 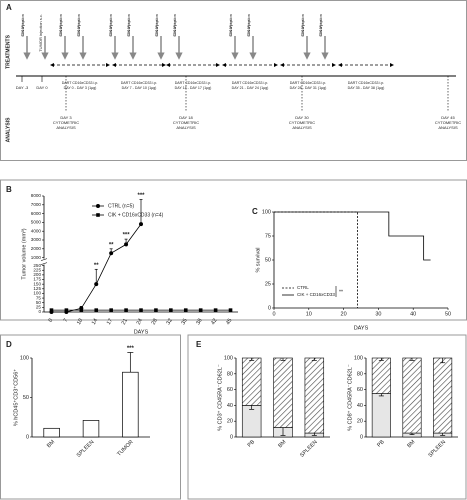 I want to click on y-tick-label: 3000, so click(x=36, y=239).